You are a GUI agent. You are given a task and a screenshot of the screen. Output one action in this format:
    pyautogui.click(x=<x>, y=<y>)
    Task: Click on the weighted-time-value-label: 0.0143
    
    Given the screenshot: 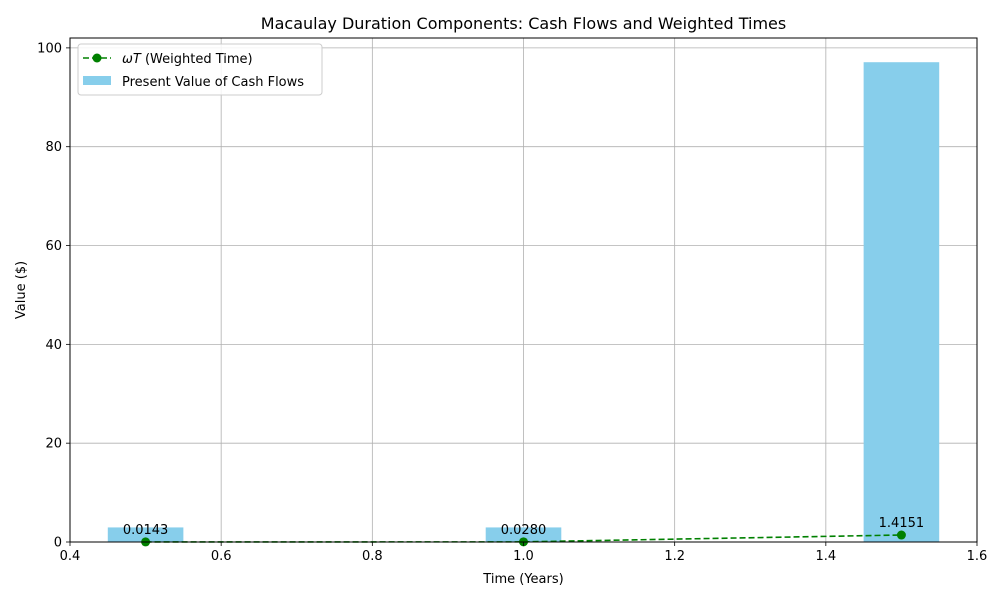 What is the action you would take?
    pyautogui.click(x=146, y=530)
    